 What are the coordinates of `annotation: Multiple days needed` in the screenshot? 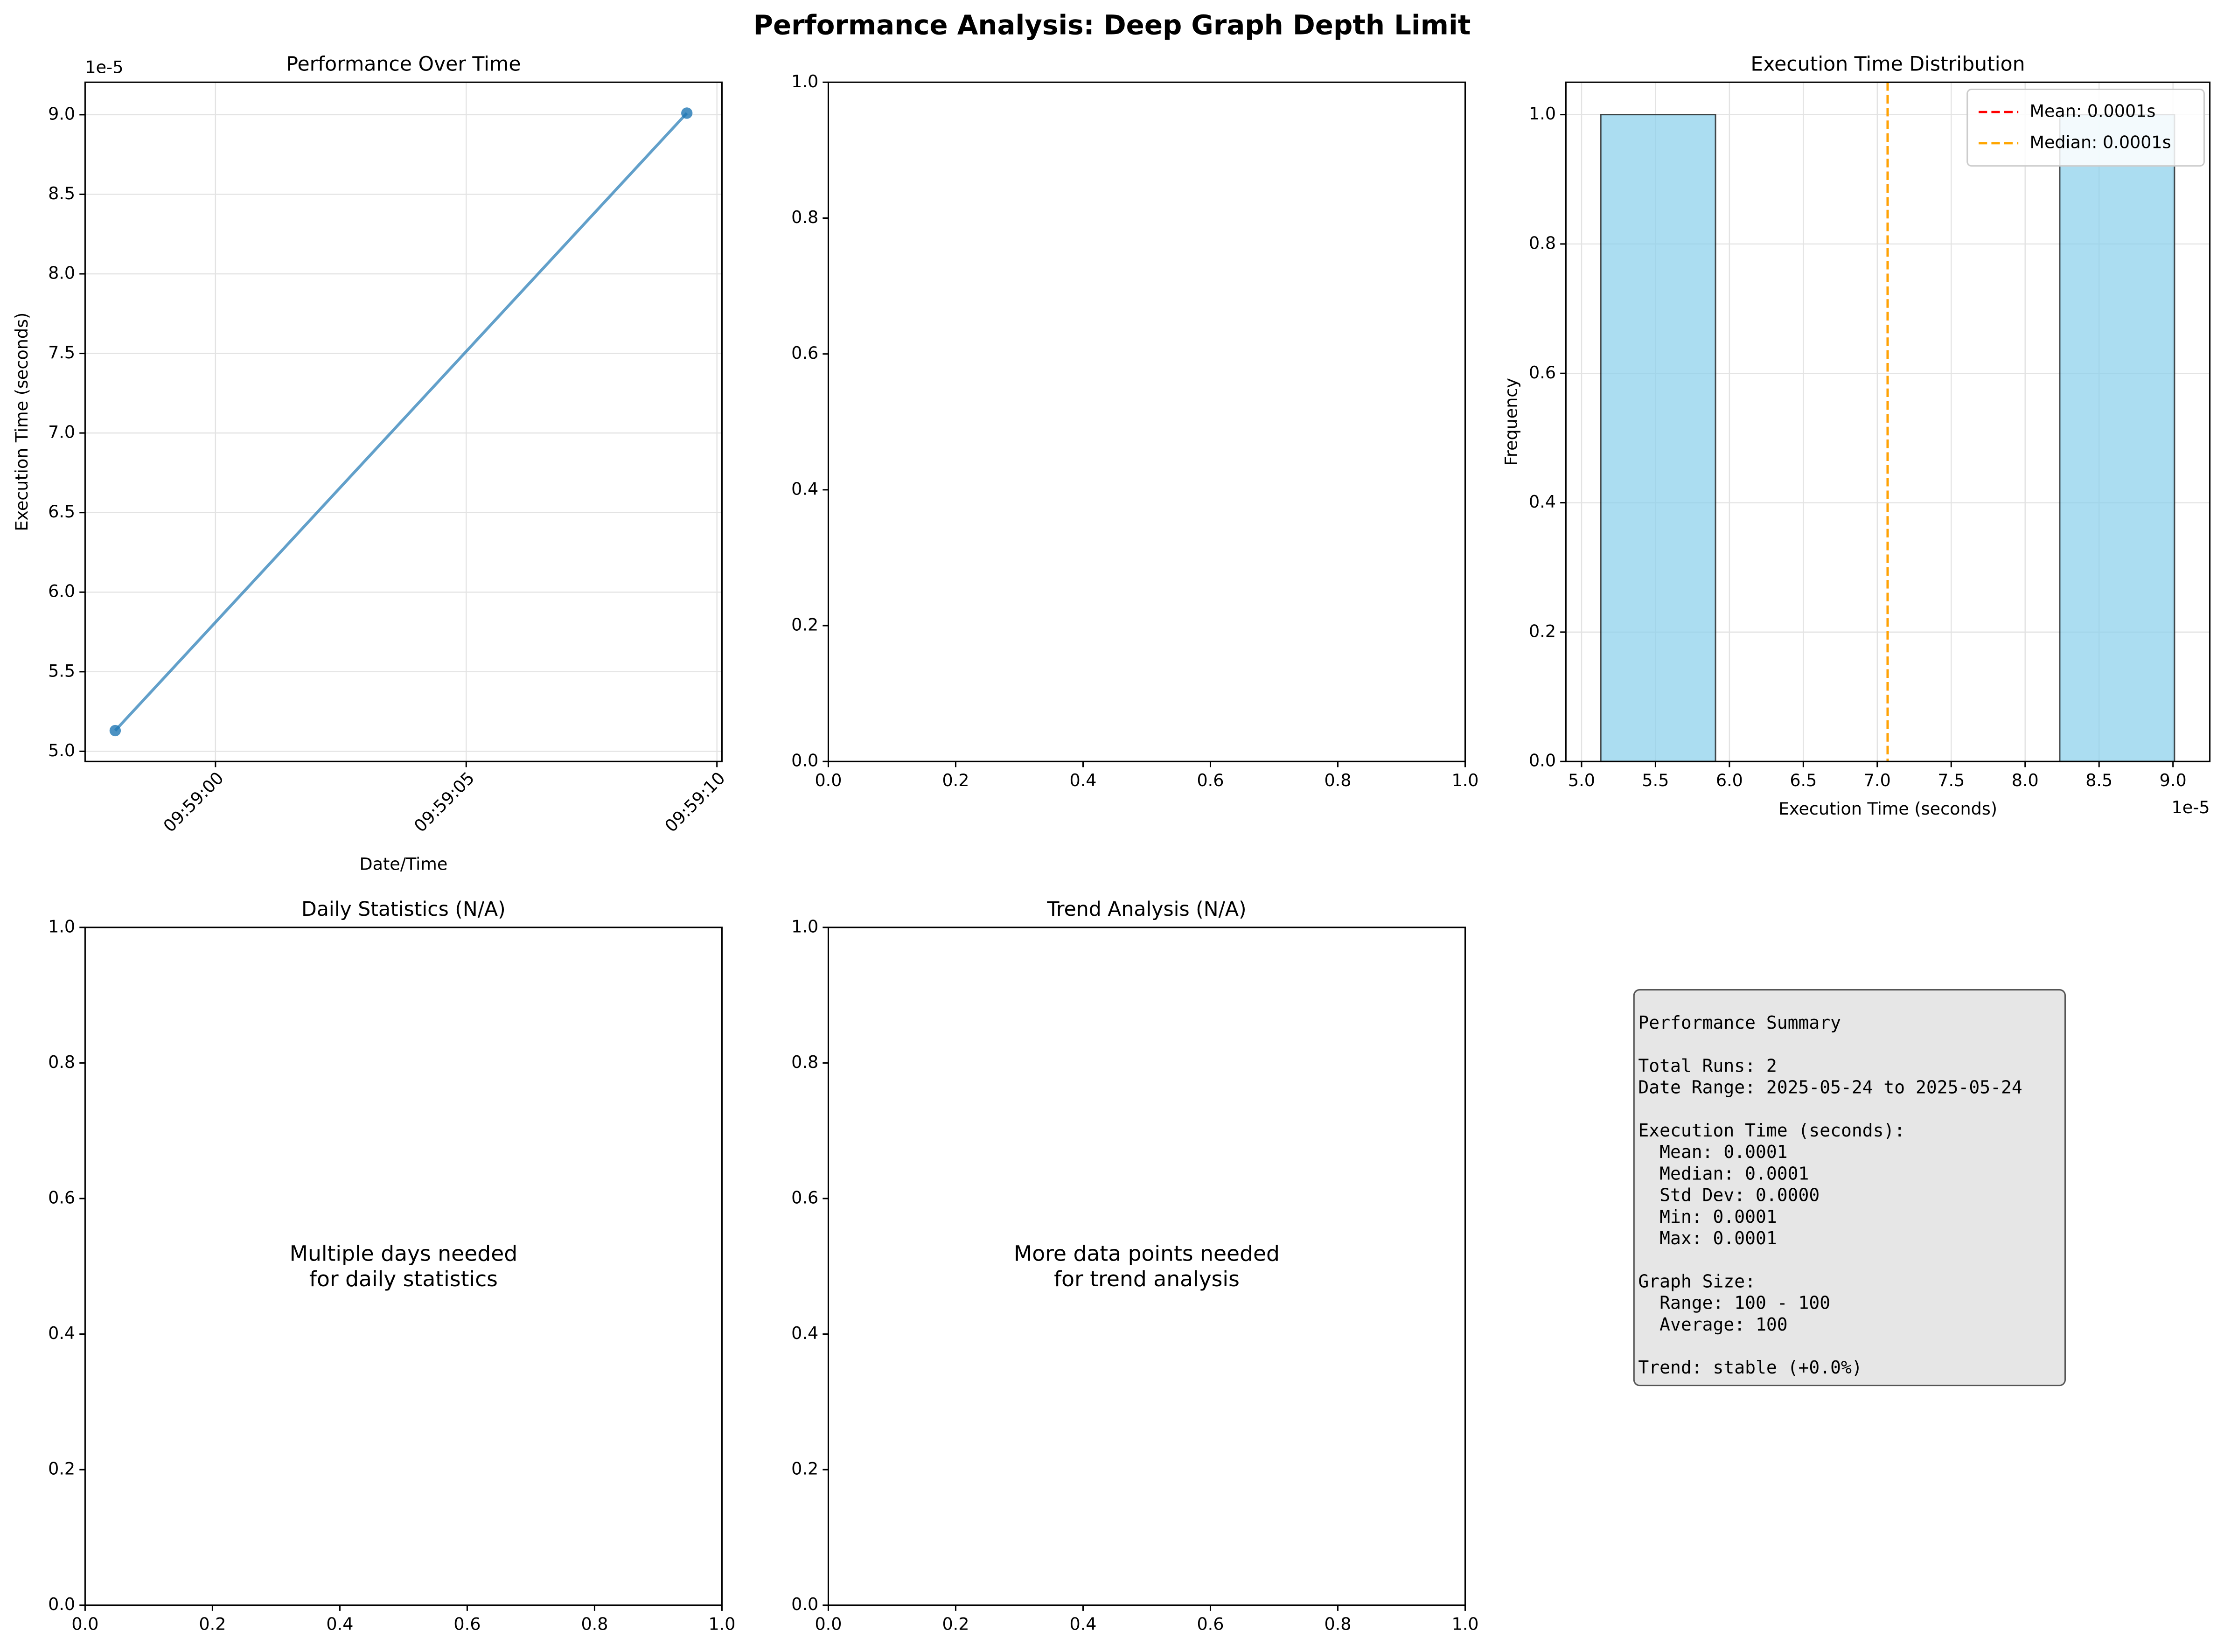 It's located at (404, 1254).